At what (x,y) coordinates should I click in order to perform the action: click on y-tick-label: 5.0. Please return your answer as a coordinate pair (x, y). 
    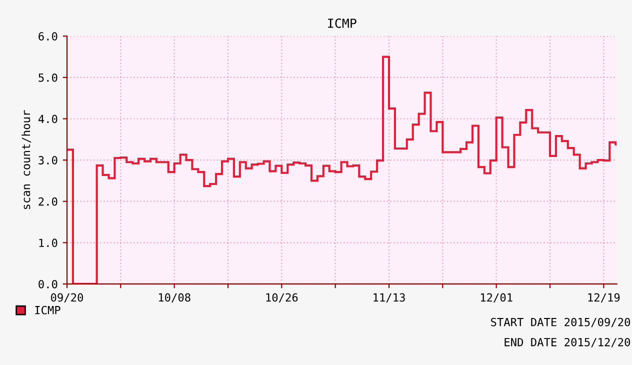
    Looking at the image, I should click on (48, 77).